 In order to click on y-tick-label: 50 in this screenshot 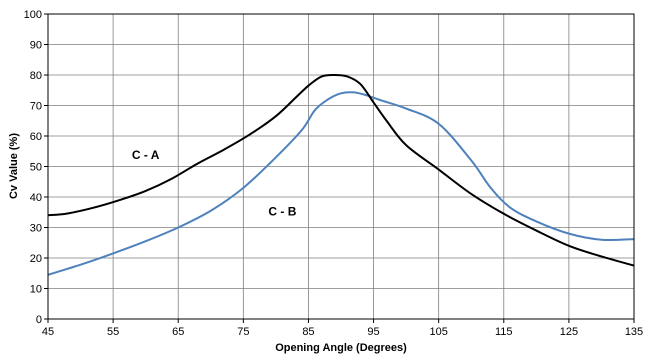, I will do `click(36, 168)`.